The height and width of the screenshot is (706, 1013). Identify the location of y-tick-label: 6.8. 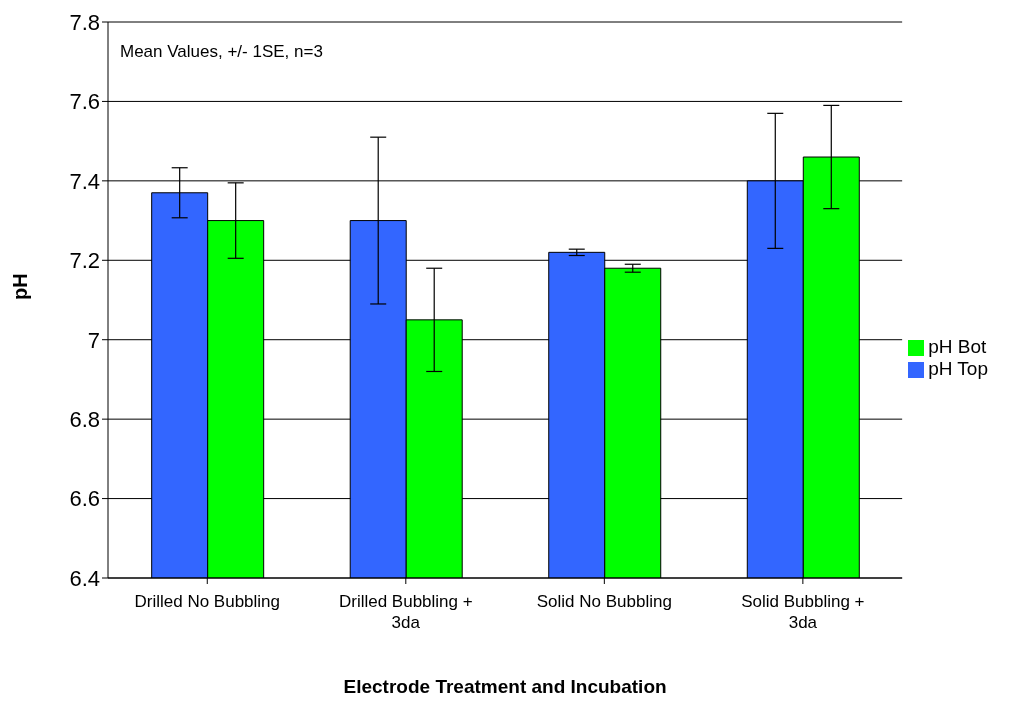
(84, 419).